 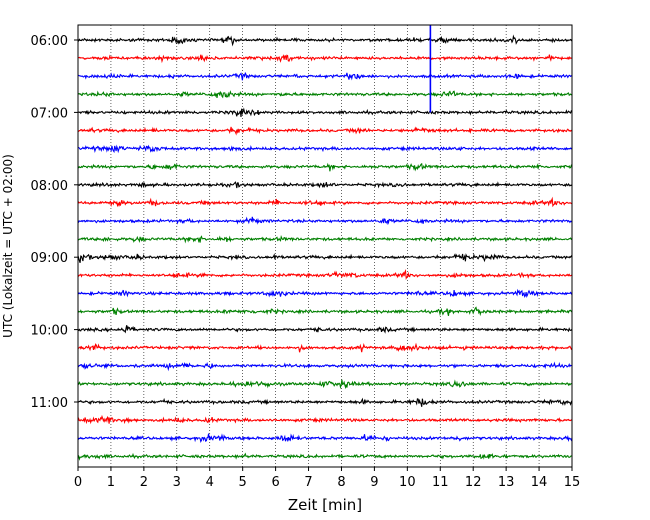 I want to click on y-tick-label: 07:00, so click(x=49, y=113).